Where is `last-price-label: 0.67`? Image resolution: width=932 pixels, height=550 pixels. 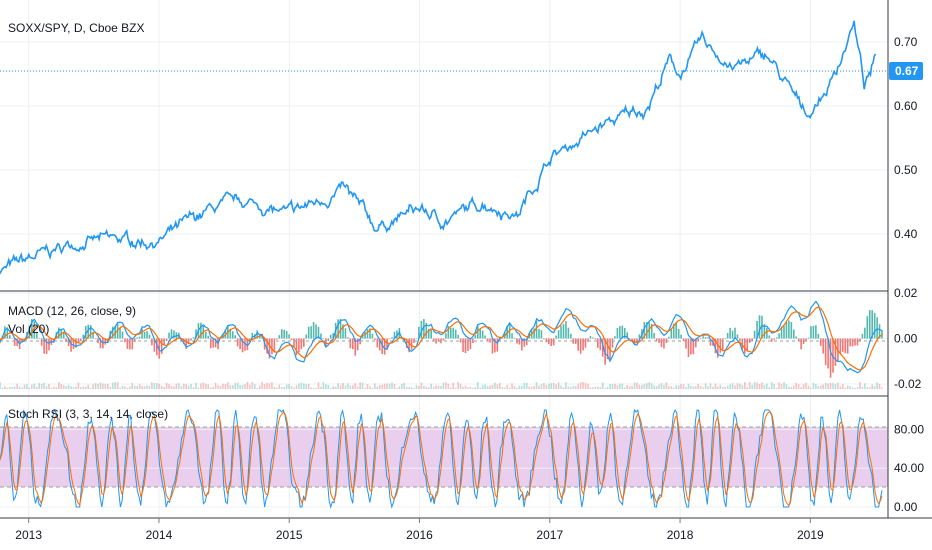 last-price-label: 0.67 is located at coordinates (907, 71).